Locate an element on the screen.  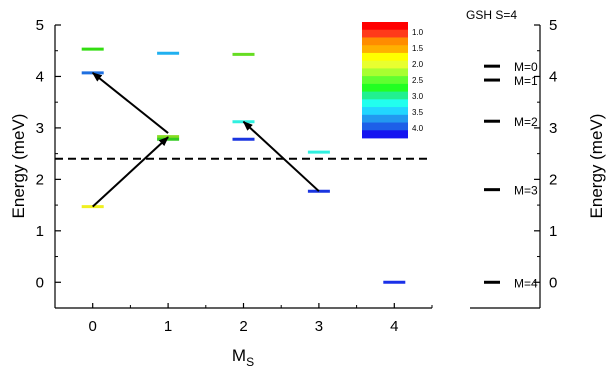
y-axis-title-left: Energy (meV) is located at coordinates (18, 166).